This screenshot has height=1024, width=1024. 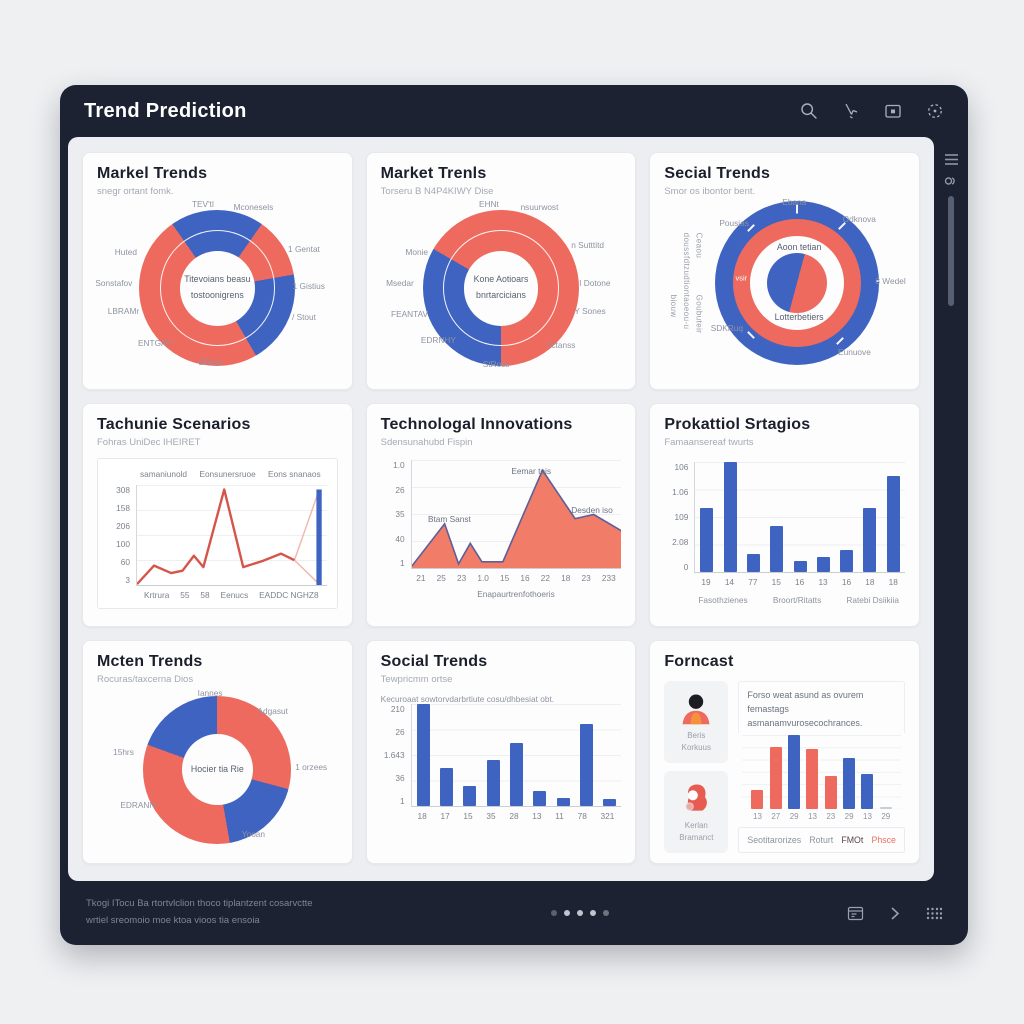 I want to click on person-icon, so click(x=696, y=709).